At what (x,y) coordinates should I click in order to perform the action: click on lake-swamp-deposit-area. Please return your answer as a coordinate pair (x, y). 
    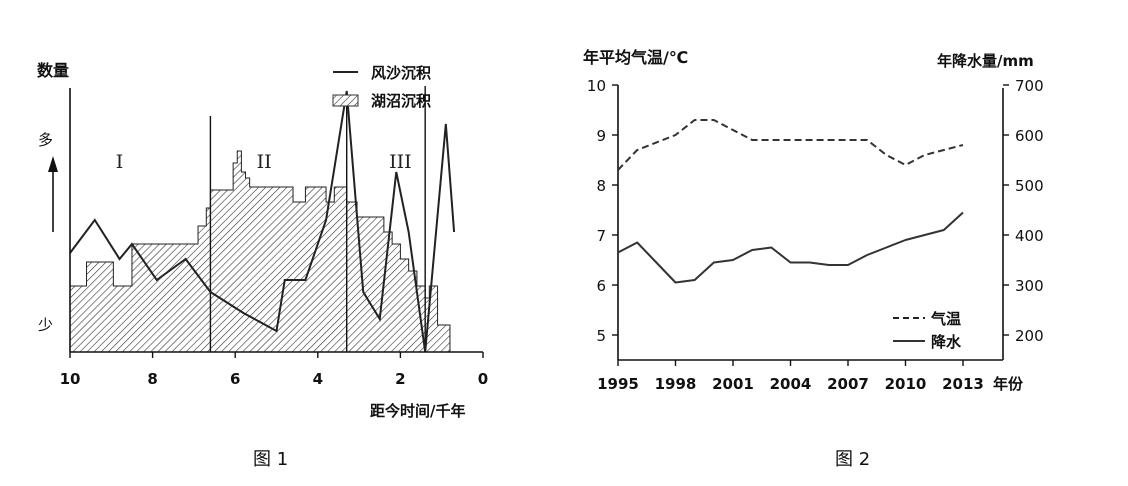
    Looking at the image, I should click on (260, 251).